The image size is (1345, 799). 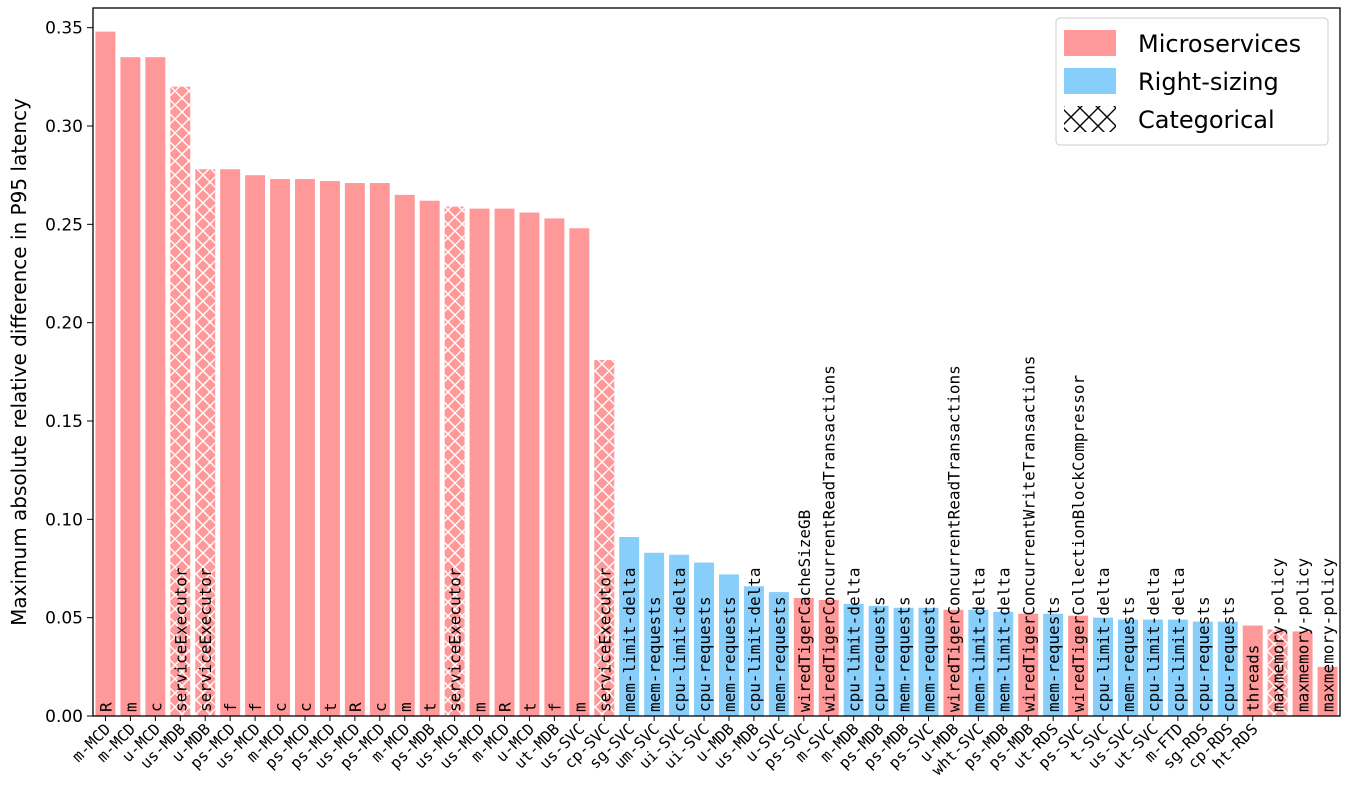 I want to click on y-tick-label: 0.05, so click(x=64, y=619).